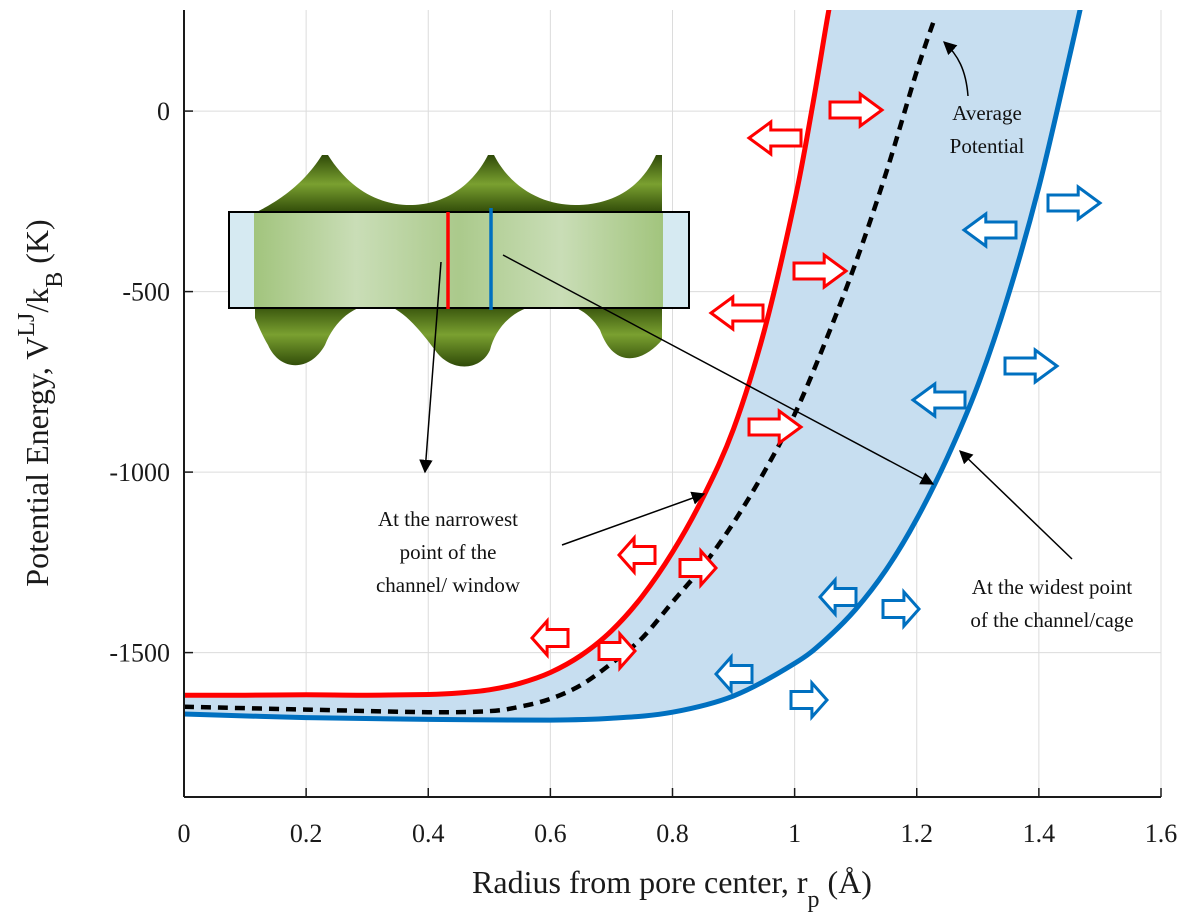 This screenshot has width=1193, height=924. What do you see at coordinates (917, 833) in the screenshot?
I see `x-tick-label: 1.2` at bounding box center [917, 833].